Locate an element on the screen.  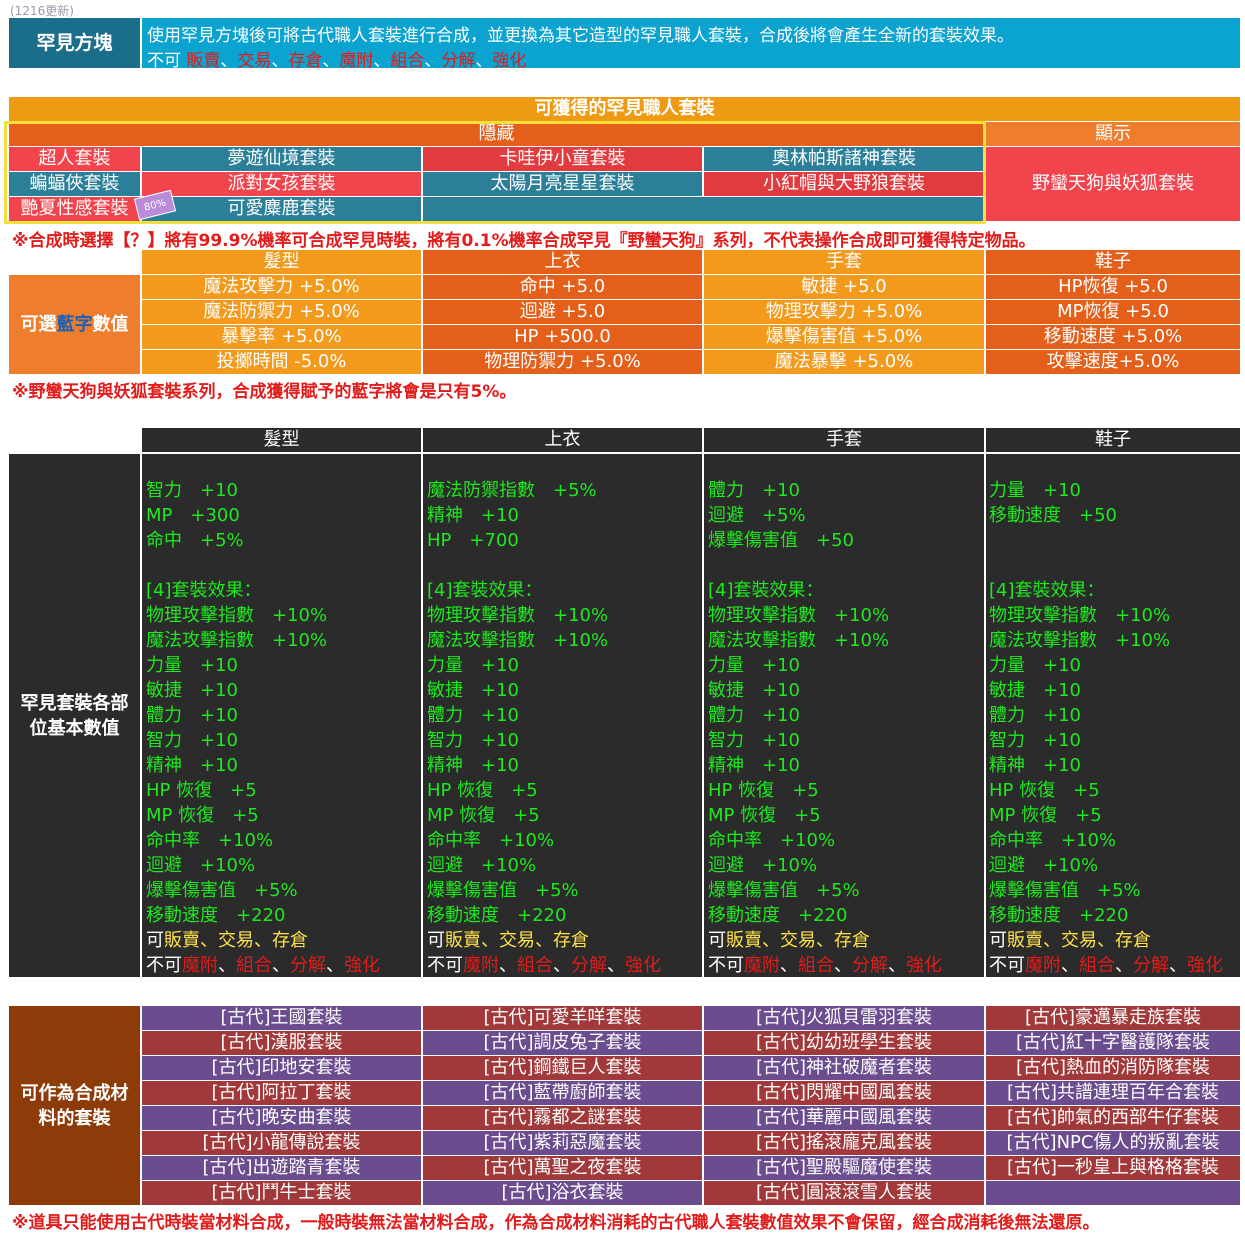
base-label-line2: 位基本數值 is located at coordinates (74, 728).